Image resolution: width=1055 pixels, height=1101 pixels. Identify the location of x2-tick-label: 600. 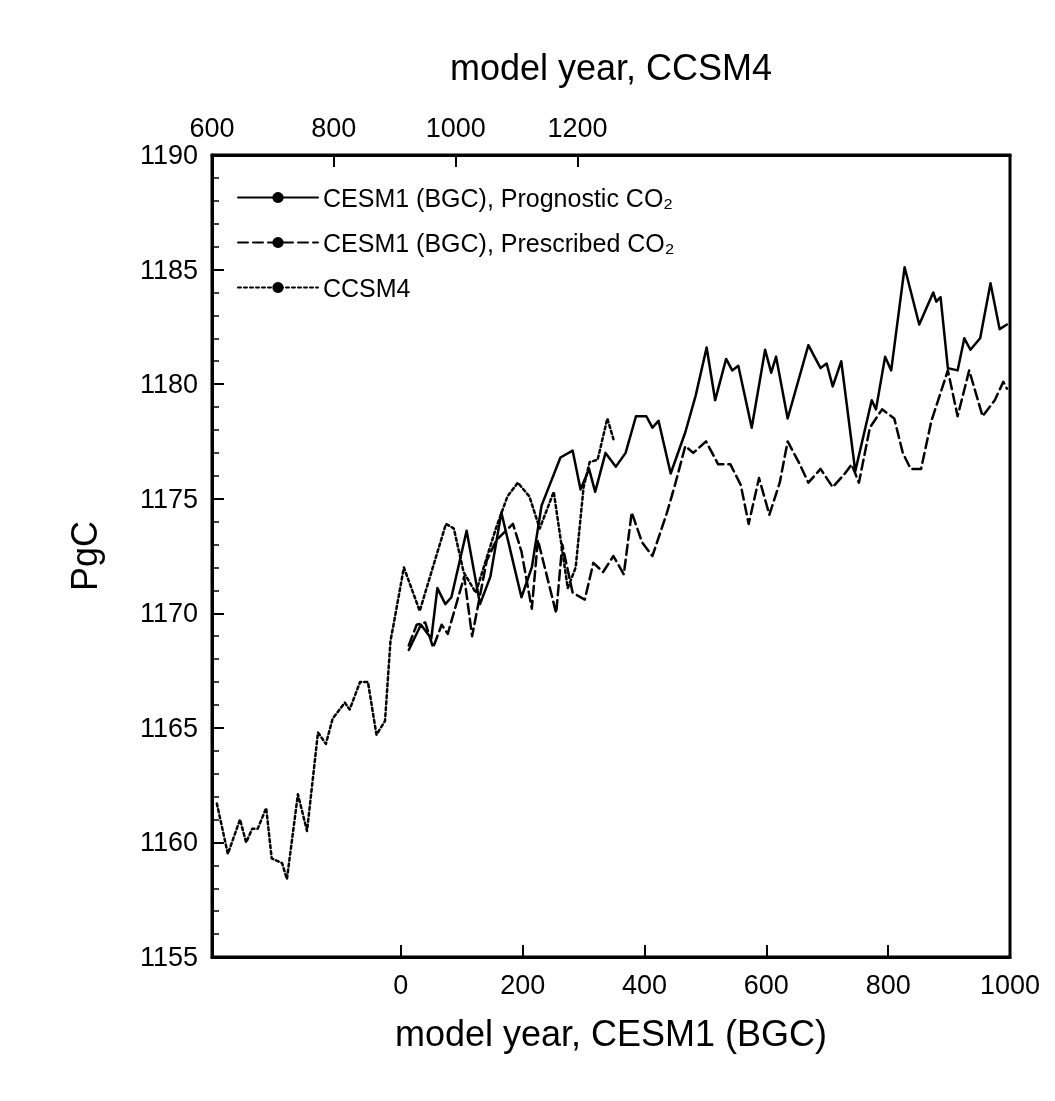
(212, 127).